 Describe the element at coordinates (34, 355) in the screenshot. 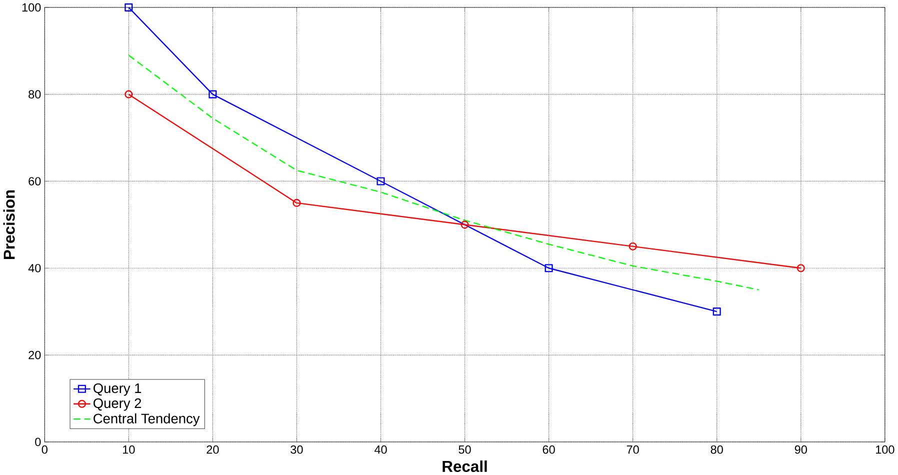

I see `y-tick-label: 20` at that location.